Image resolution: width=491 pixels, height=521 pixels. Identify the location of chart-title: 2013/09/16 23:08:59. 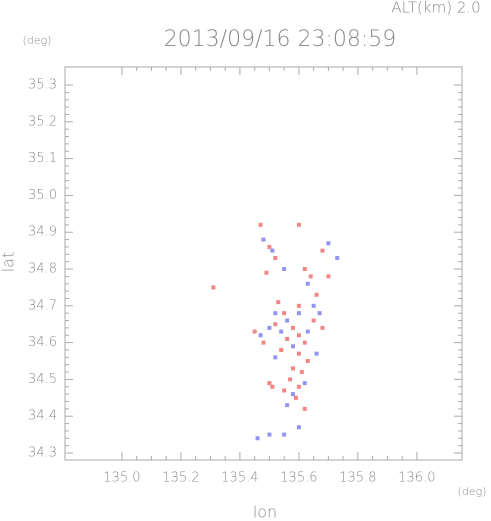
(280, 39).